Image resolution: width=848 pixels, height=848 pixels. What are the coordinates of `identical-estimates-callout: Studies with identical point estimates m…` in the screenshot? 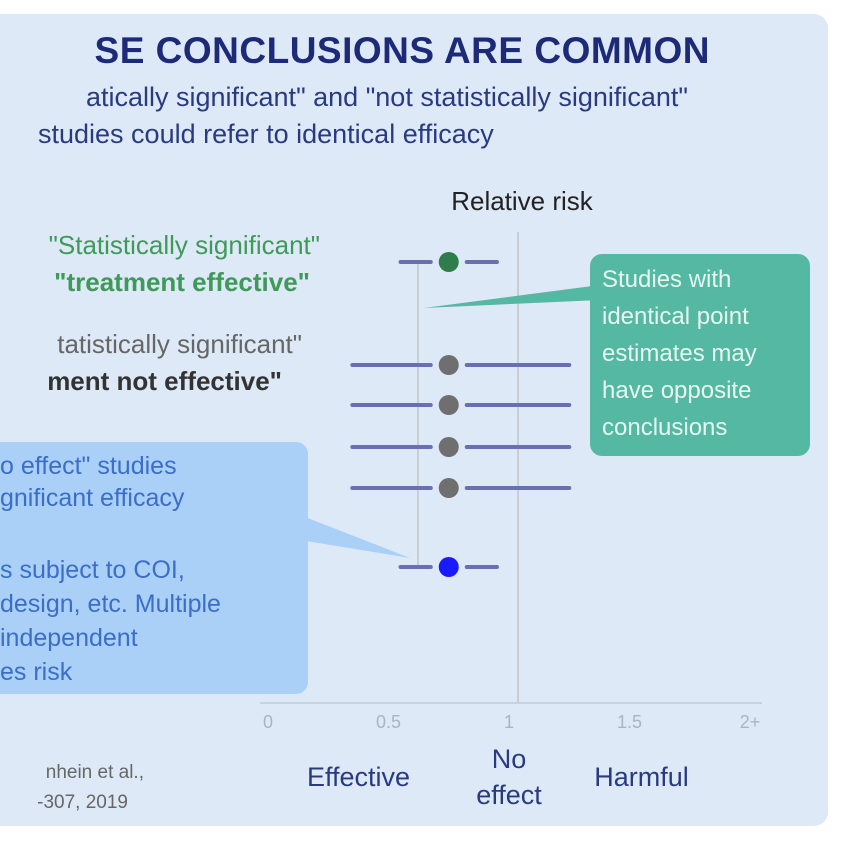 It's located at (700, 355).